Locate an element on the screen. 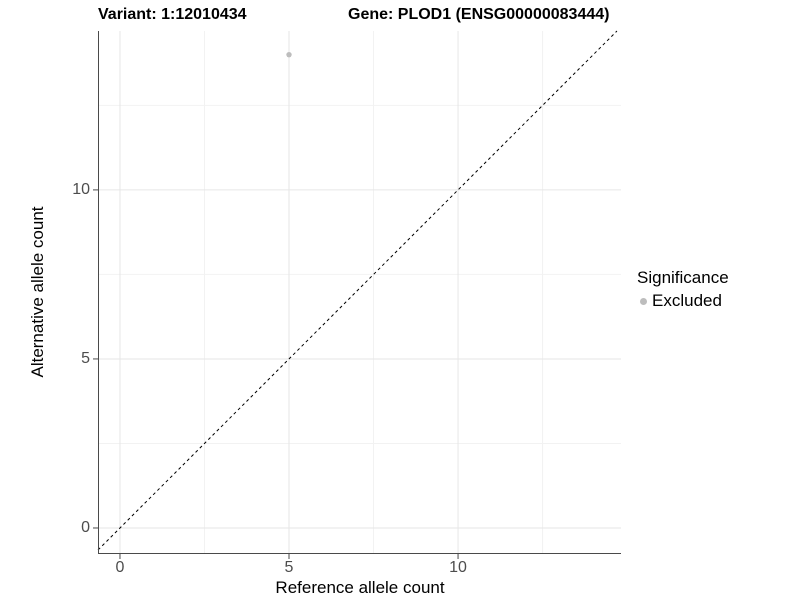  gene-title: Gene: PLOD1 (ENSG00000083444) is located at coordinates (479, 14).